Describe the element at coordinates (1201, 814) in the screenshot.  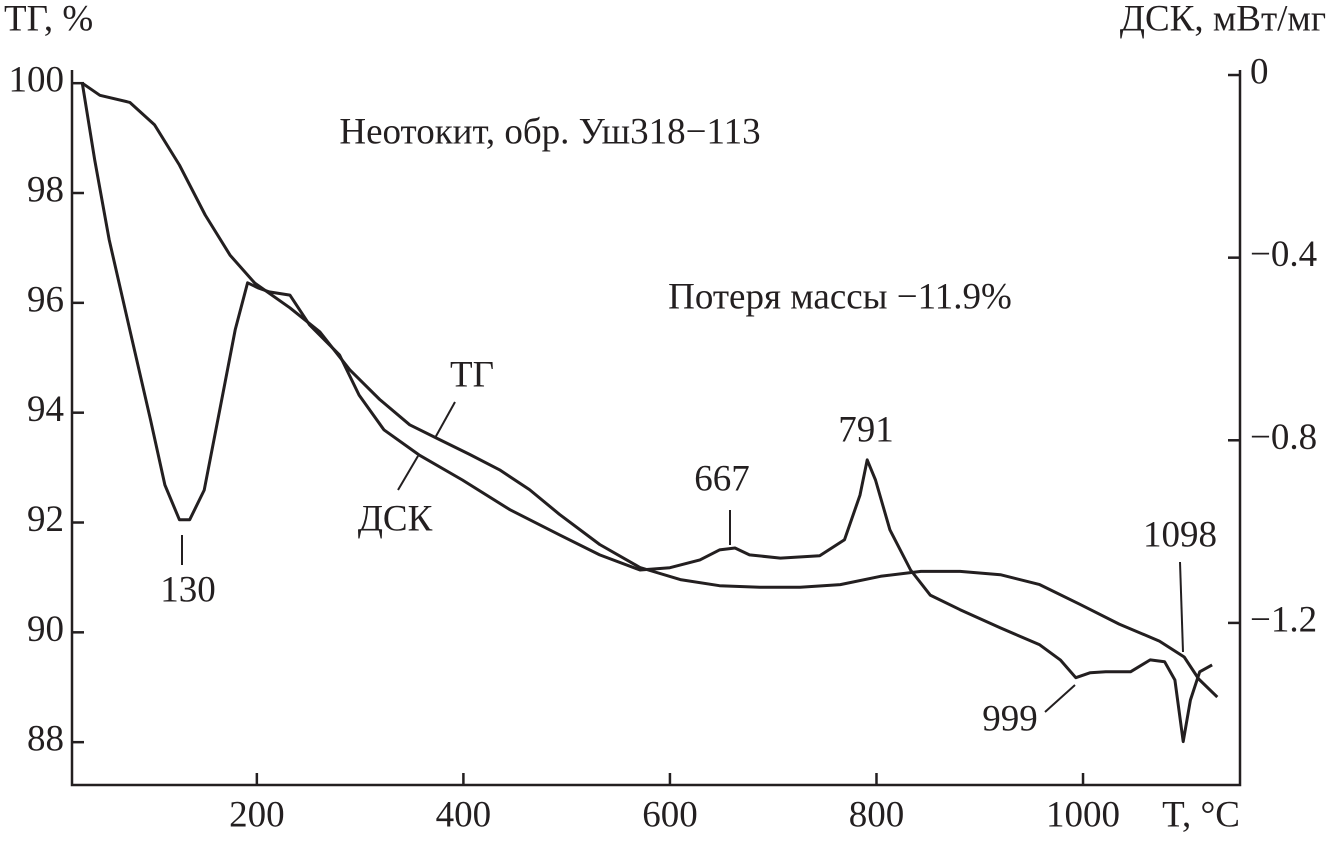
I see `x-axis-label: T, °C` at that location.